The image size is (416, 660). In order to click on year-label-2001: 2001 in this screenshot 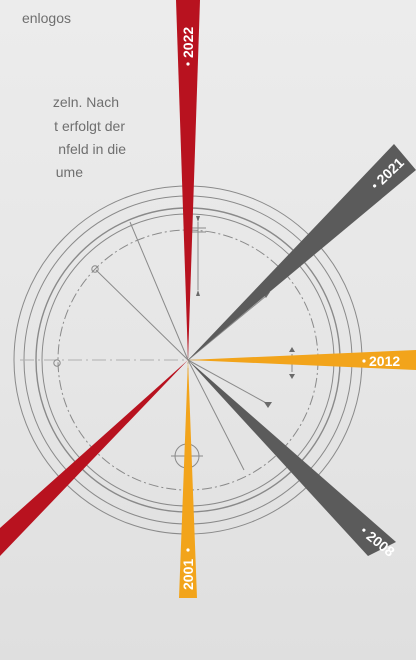, I will do `click(188, 574)`.